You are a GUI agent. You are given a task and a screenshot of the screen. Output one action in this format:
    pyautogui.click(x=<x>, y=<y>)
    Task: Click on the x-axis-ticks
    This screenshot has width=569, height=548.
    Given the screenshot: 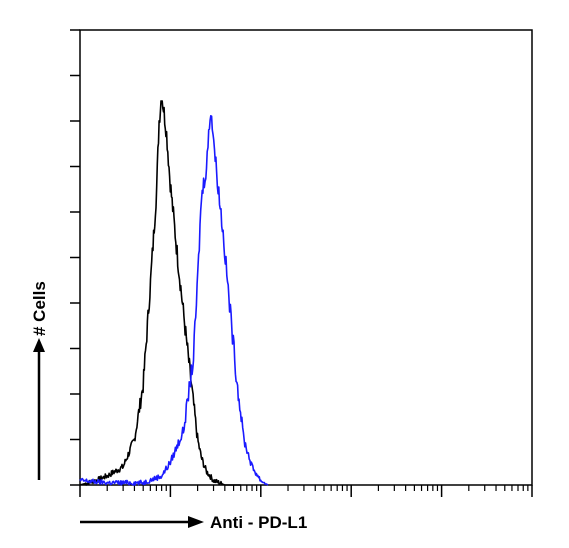 What is the action you would take?
    pyautogui.click(x=306, y=491)
    